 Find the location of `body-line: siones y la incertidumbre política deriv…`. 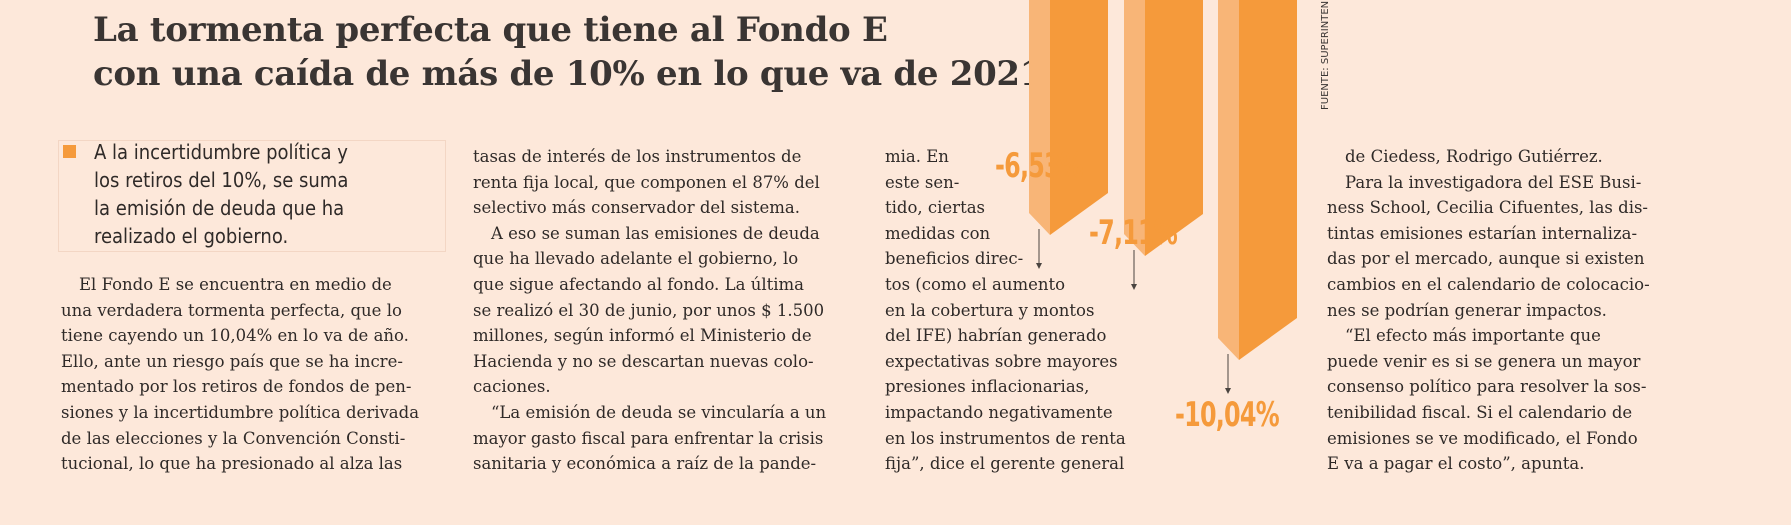

body-line: siones y la incertidumbre política deriv… is located at coordinates (240, 412).